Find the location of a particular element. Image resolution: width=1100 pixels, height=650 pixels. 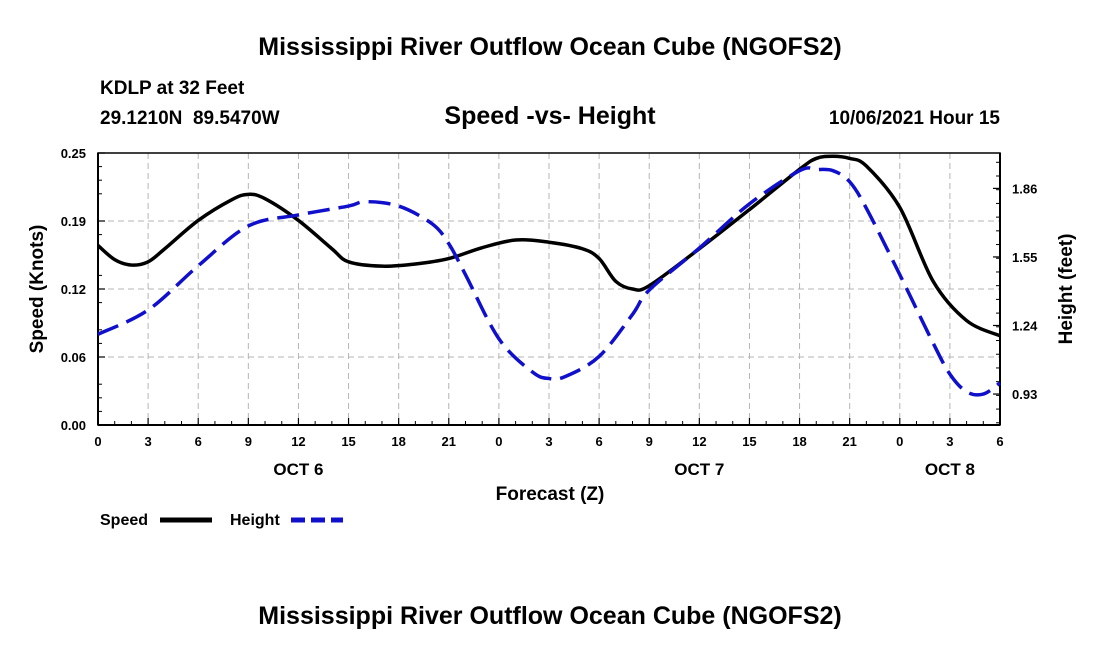

y-right-tick-label: 1.24 is located at coordinates (1025, 325).